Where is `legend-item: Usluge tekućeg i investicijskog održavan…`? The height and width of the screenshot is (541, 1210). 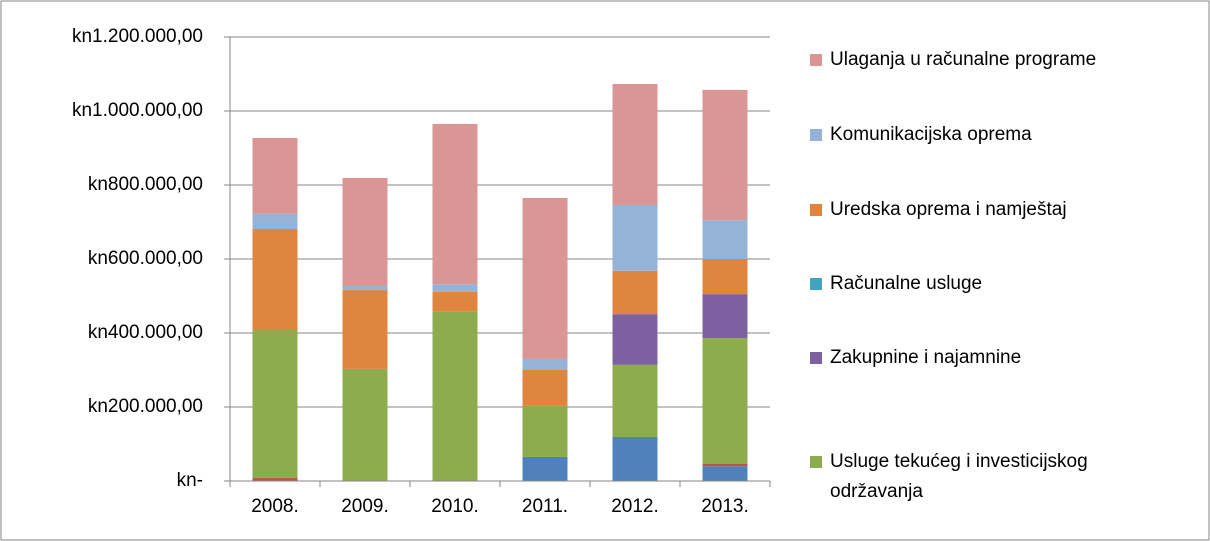
legend-item: Usluge tekućeg i investicijskog održavan… is located at coordinates (1000, 477).